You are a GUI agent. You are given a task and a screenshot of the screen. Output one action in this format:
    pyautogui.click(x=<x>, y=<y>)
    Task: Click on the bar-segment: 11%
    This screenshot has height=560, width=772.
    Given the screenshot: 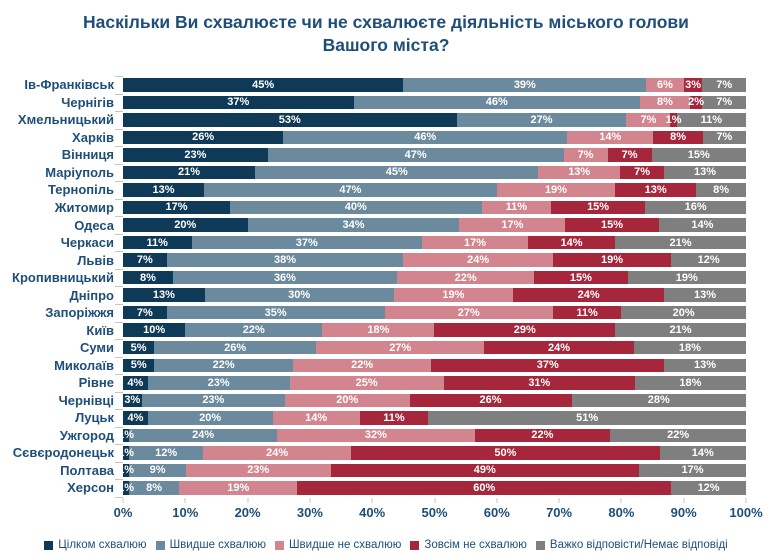 What is the action you would take?
    pyautogui.click(x=516, y=207)
    